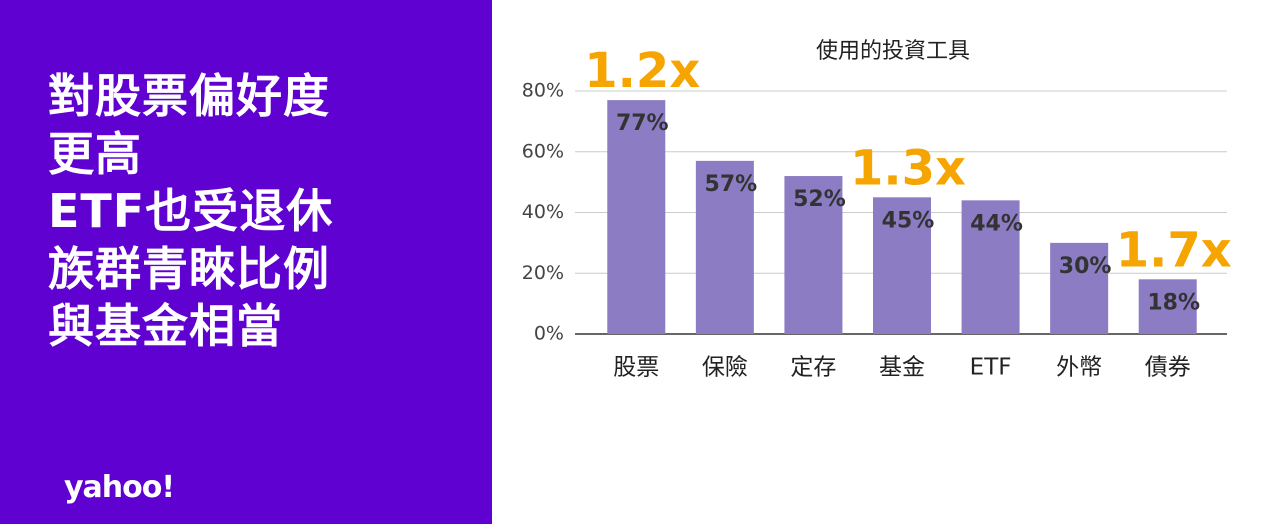 The height and width of the screenshot is (524, 1280). What do you see at coordinates (119, 487) in the screenshot?
I see `logo: yahoo!` at bounding box center [119, 487].